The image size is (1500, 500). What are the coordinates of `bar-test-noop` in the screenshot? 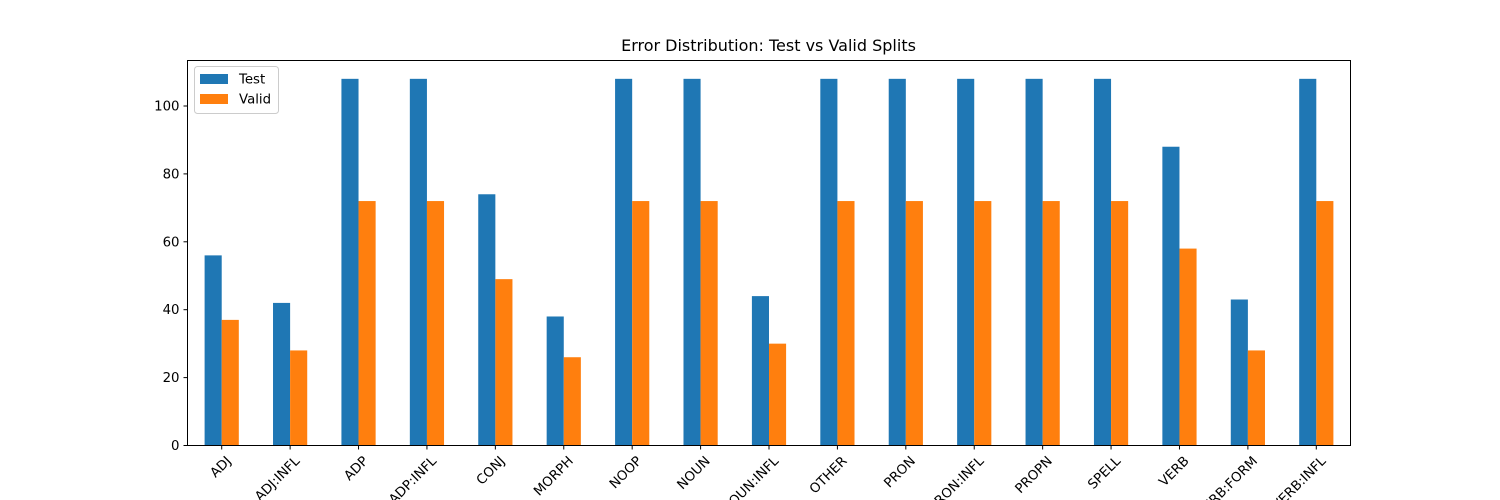 It's located at (624, 262).